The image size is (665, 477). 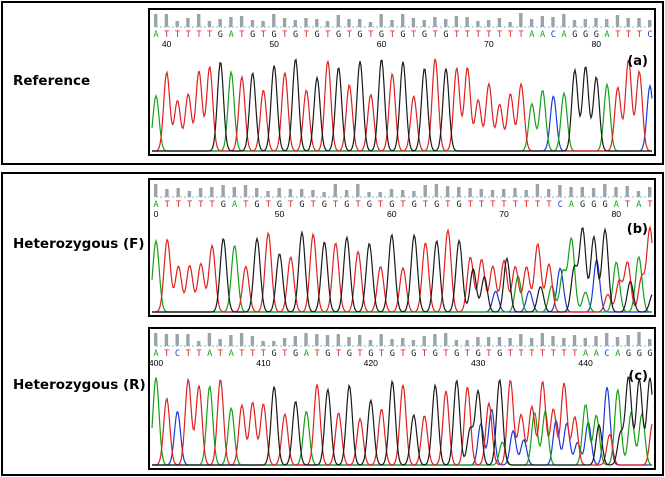 I want to click on position-label: 40, so click(x=167, y=44).